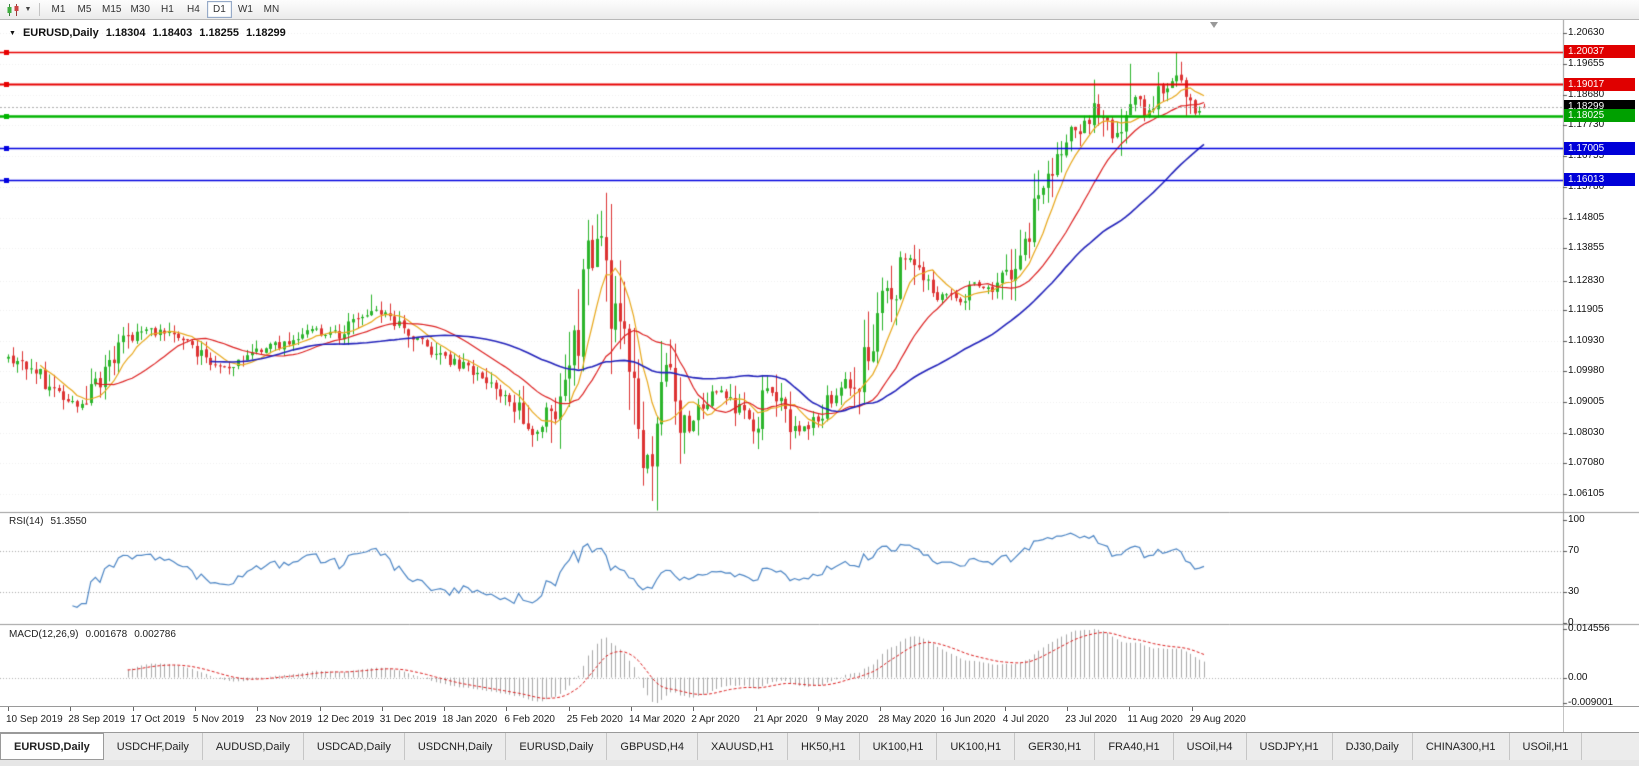  I want to click on price-axis-label: 1.13855, so click(1586, 248).